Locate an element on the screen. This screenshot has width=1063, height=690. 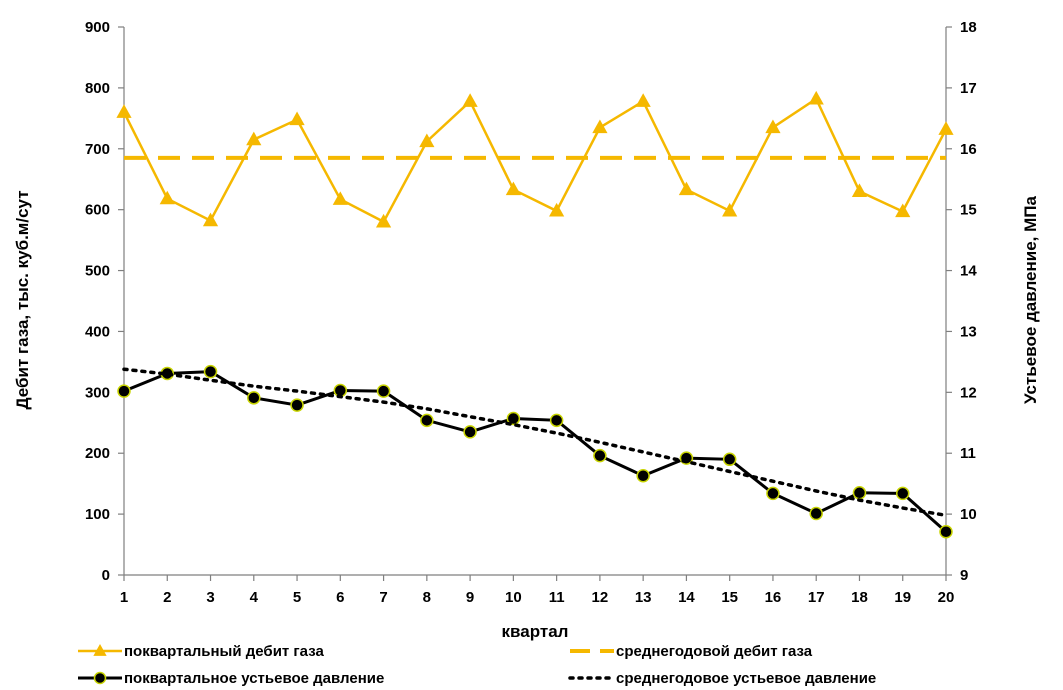
y2-tick-label: 17 is located at coordinates (968, 88).